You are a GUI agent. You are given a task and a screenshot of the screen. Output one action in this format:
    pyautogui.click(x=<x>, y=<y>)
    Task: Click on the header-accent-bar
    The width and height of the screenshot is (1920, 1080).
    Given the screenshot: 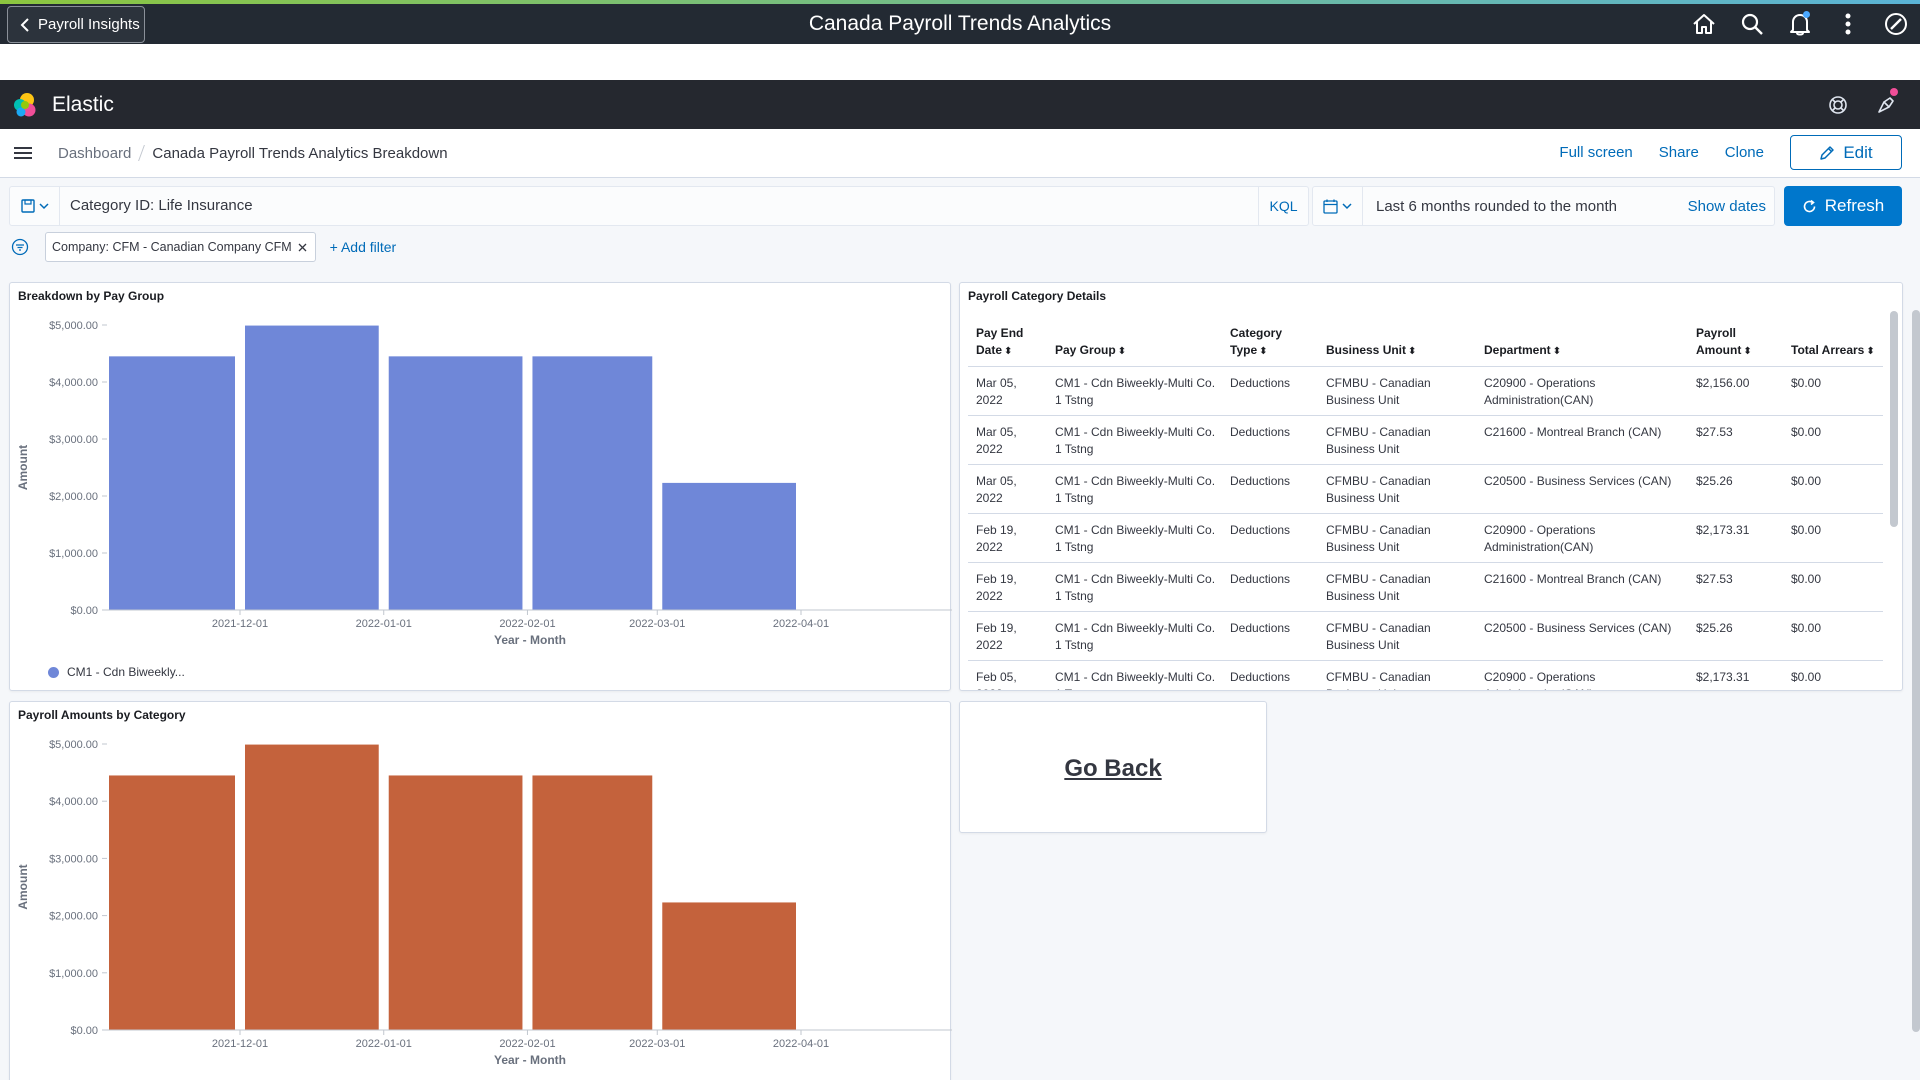 What is the action you would take?
    pyautogui.click(x=960, y=2)
    